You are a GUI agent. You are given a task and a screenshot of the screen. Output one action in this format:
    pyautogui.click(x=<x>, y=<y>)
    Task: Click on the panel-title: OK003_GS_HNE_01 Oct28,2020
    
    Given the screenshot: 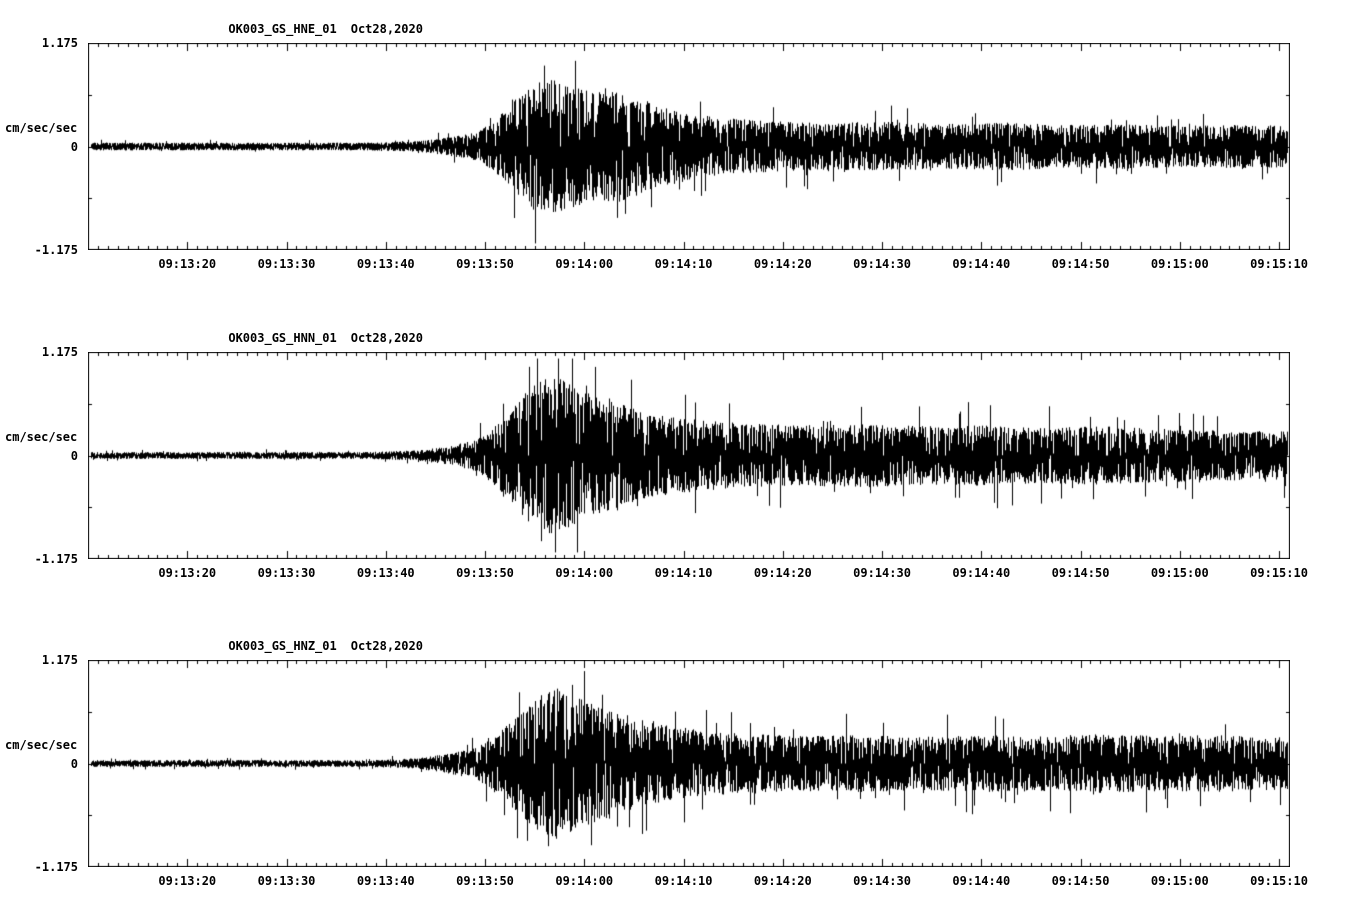 What is the action you would take?
    pyautogui.click(x=304, y=29)
    